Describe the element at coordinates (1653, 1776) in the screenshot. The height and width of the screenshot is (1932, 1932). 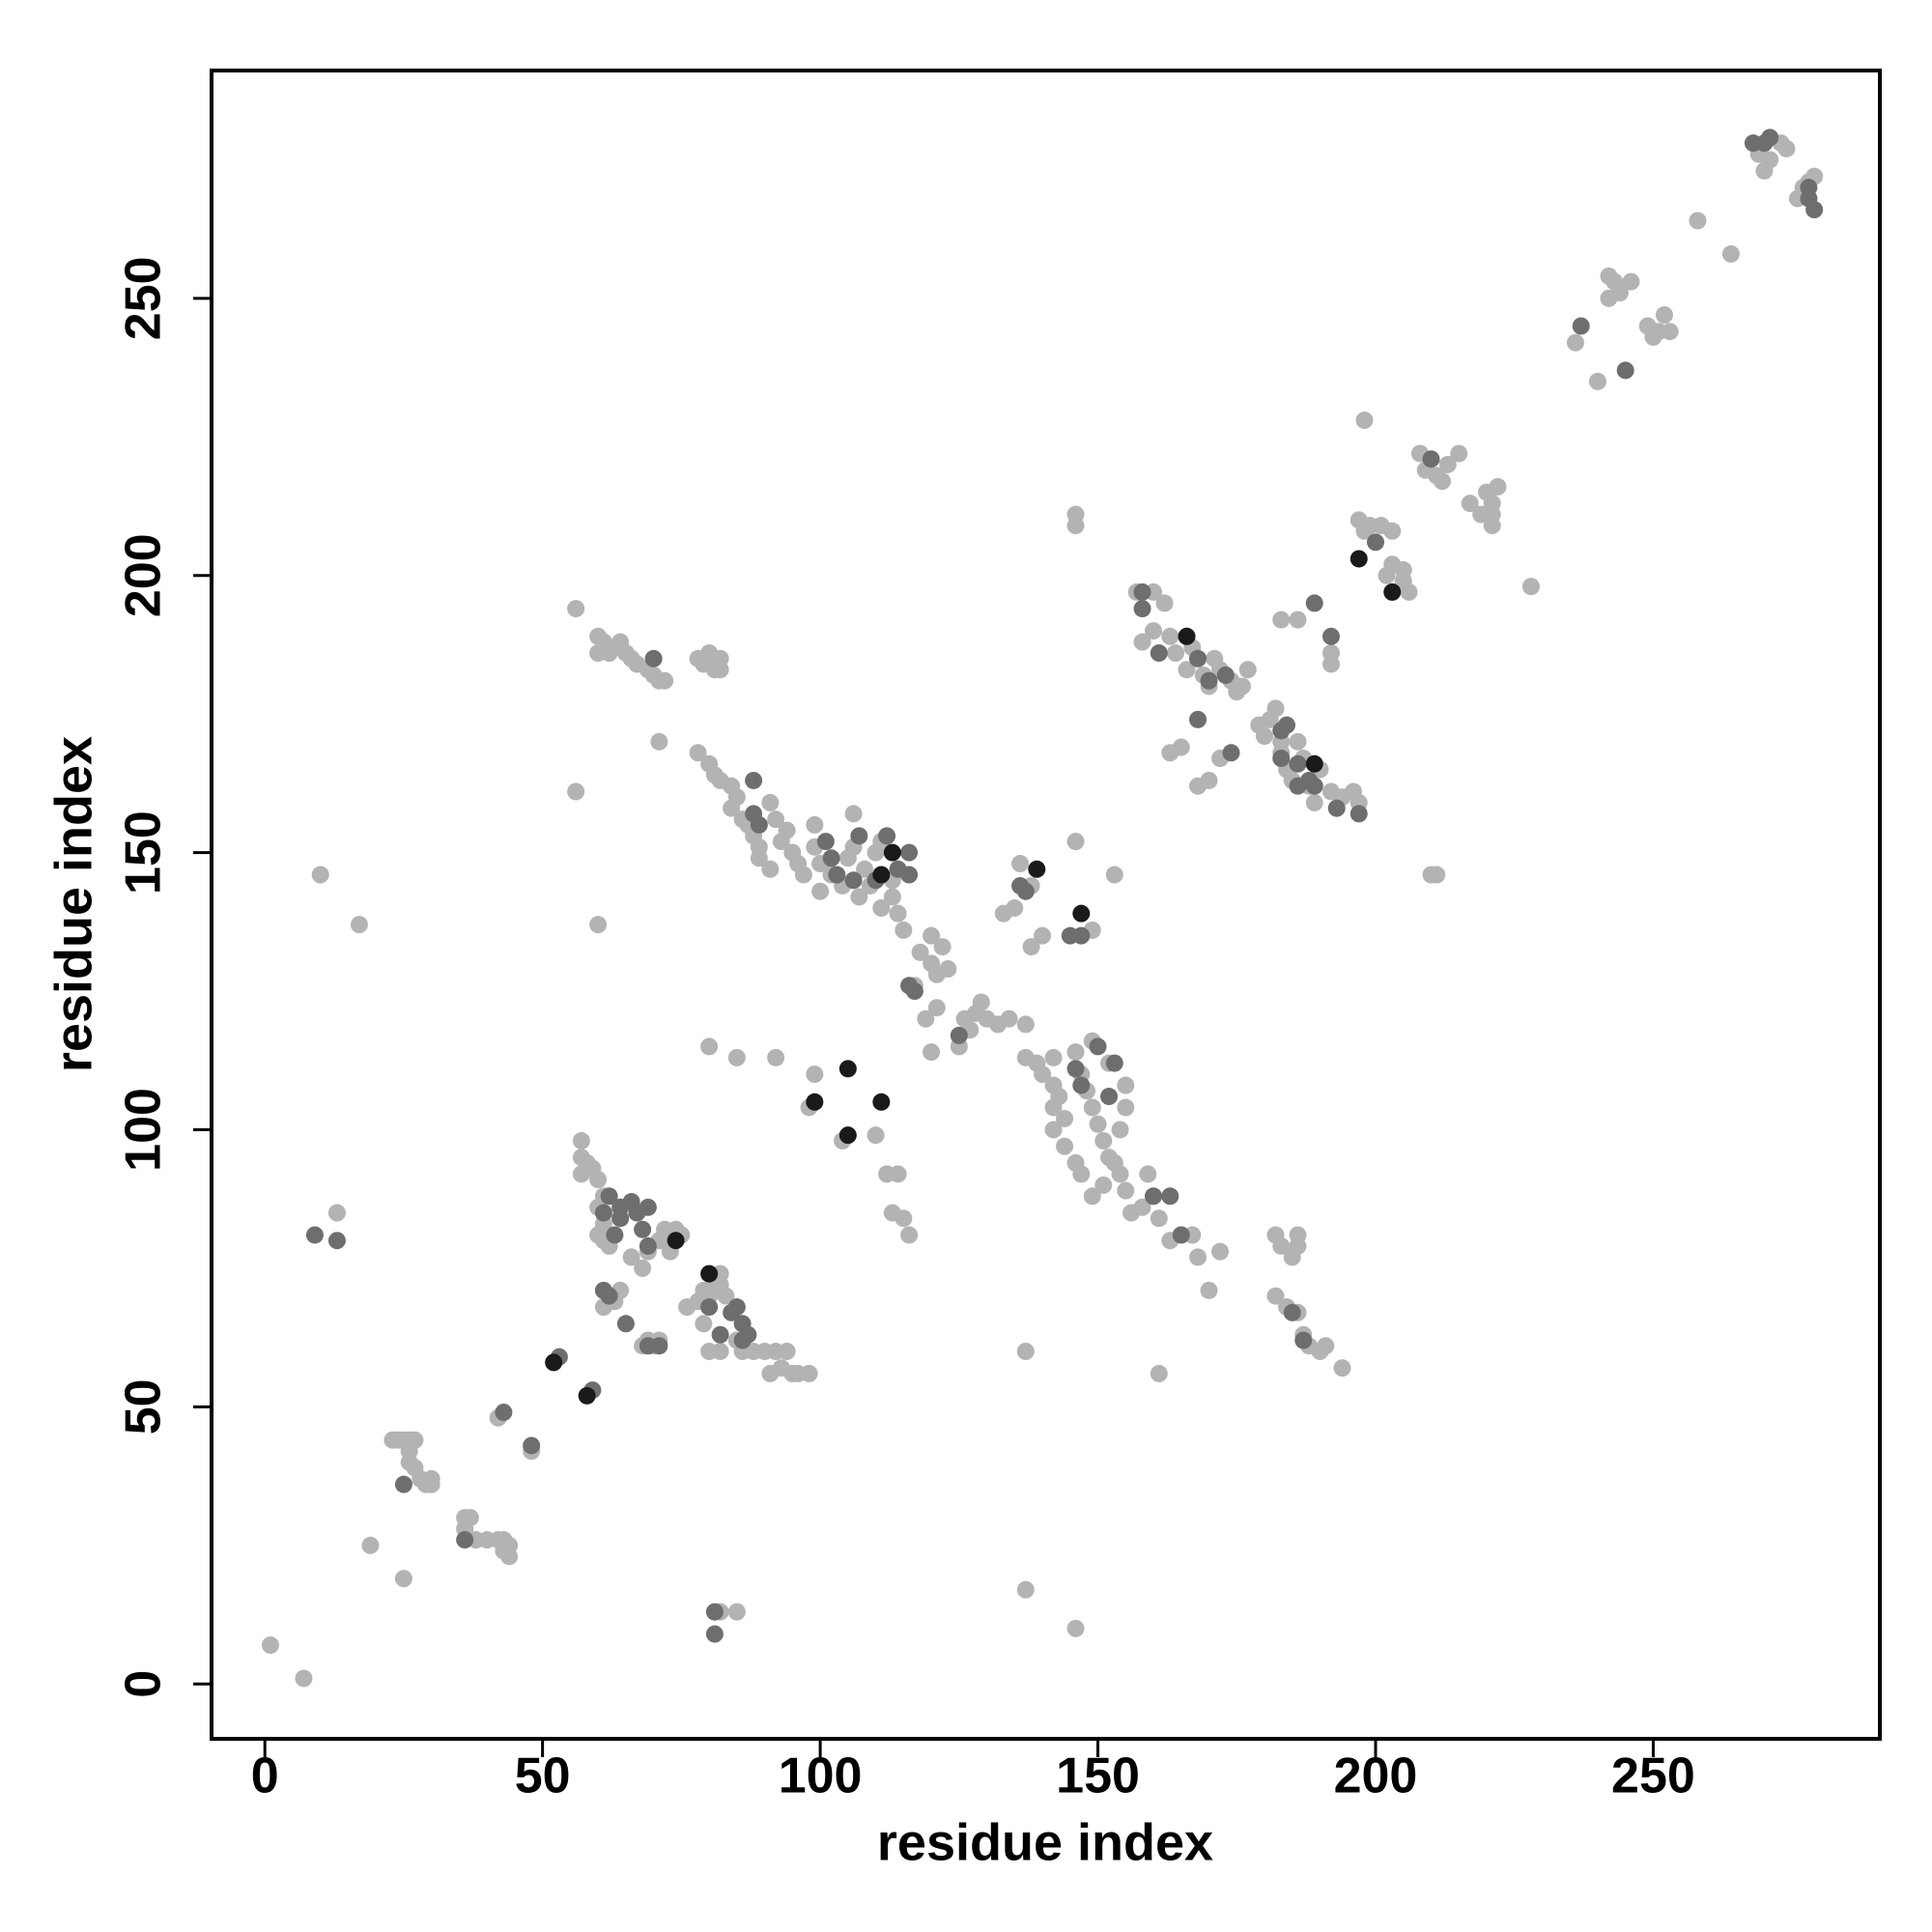
I see `x-tick-label: 250` at that location.